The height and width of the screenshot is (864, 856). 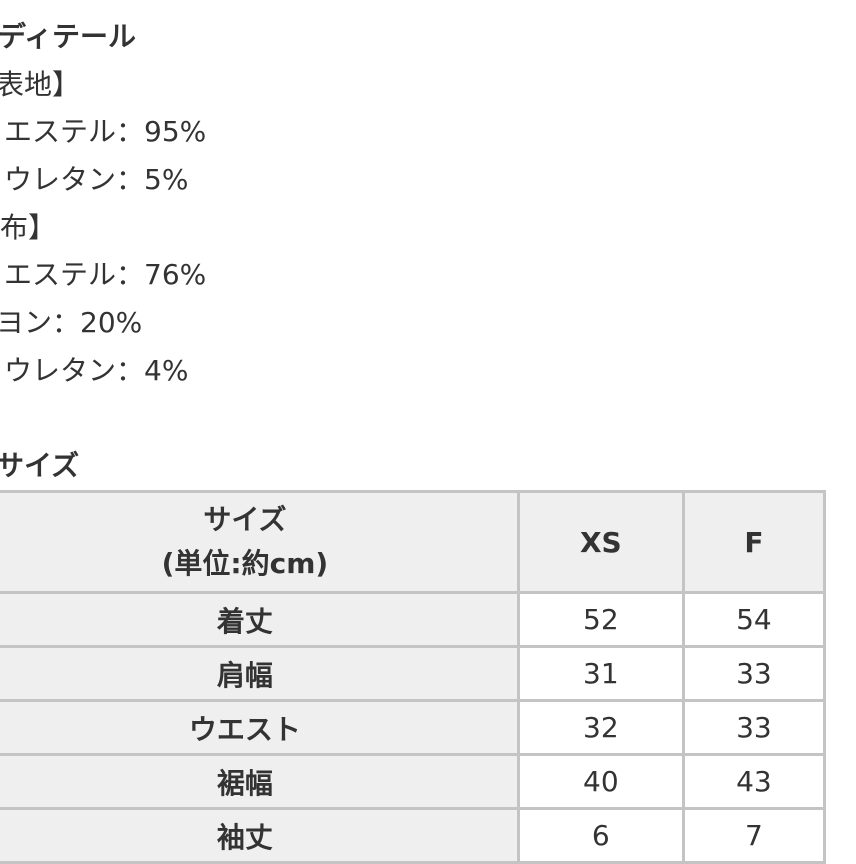 I want to click on header-size-cell: サイズ (単位:約cm), so click(x=260, y=542).